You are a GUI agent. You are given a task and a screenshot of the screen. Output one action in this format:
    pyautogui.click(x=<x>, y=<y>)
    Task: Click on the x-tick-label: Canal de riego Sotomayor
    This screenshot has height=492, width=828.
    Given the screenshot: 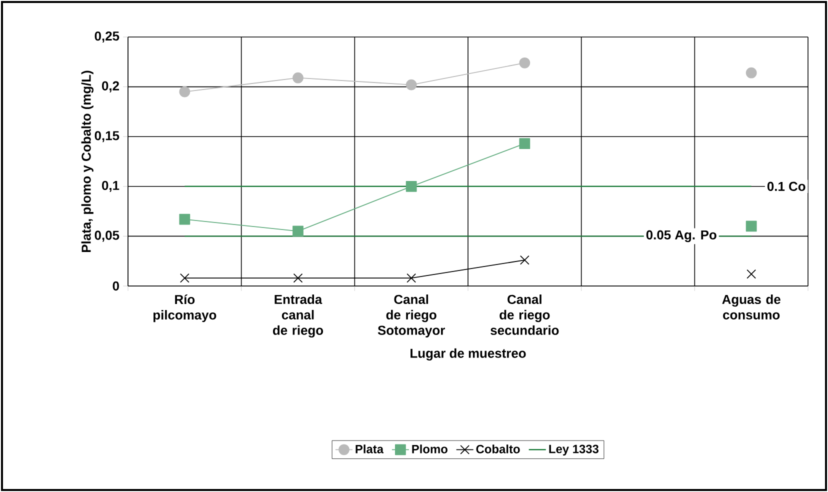 What is the action you would take?
    pyautogui.click(x=411, y=316)
    